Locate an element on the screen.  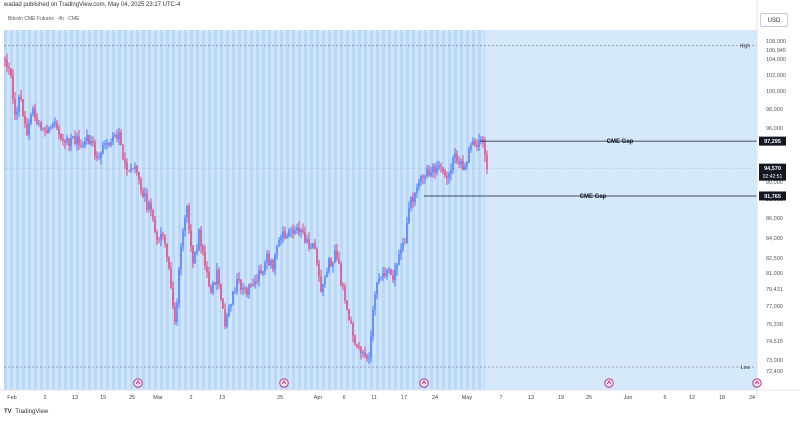
price-tick-label: 106,945 is located at coordinates (776, 51).